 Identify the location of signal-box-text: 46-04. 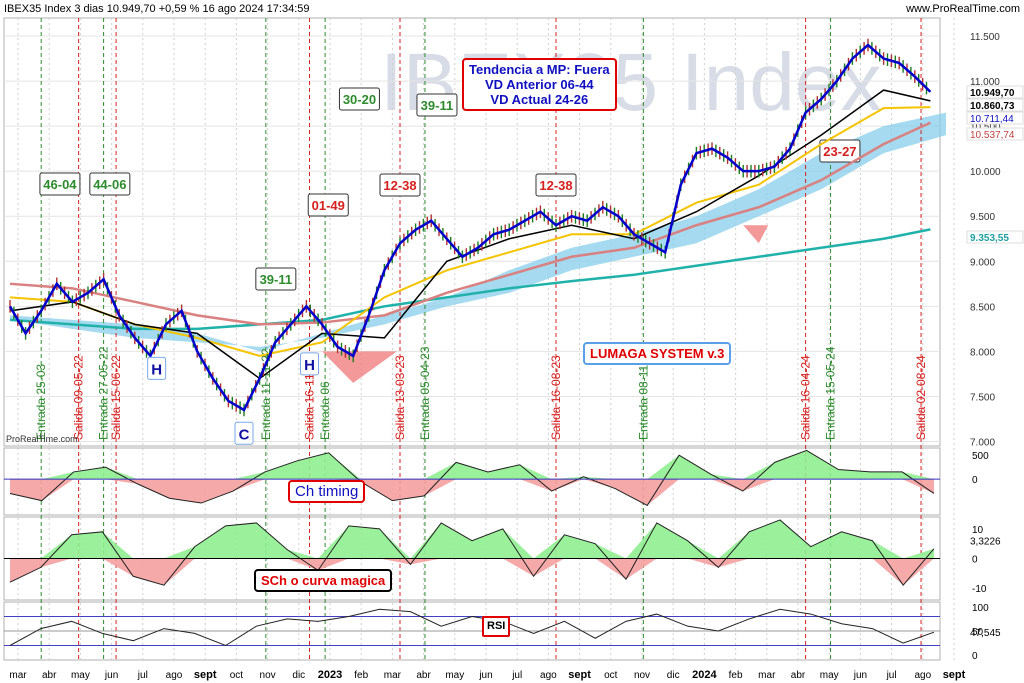
(60, 184).